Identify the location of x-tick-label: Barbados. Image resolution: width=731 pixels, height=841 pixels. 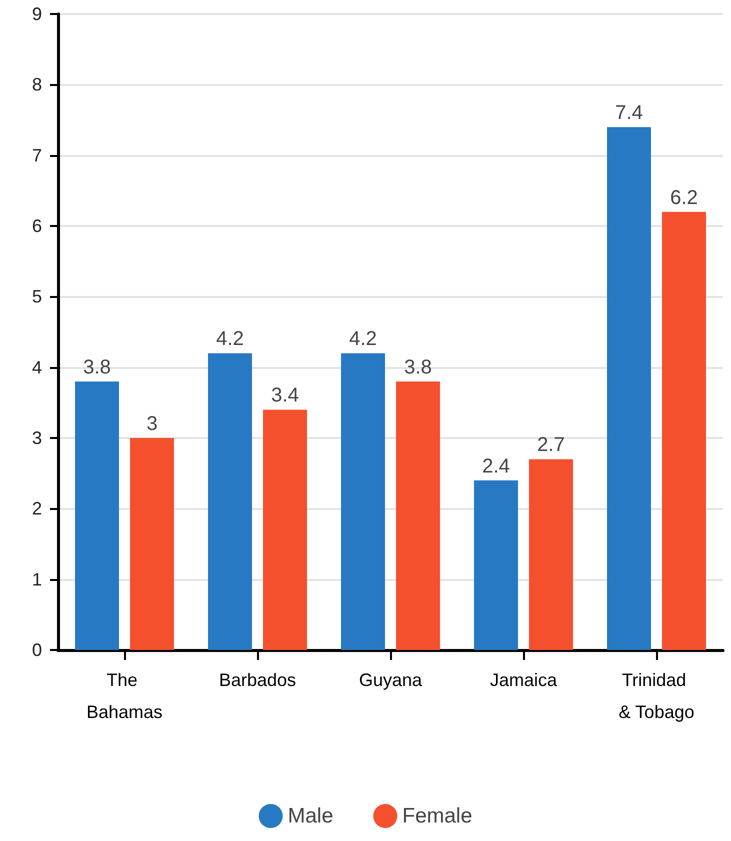
(257, 680).